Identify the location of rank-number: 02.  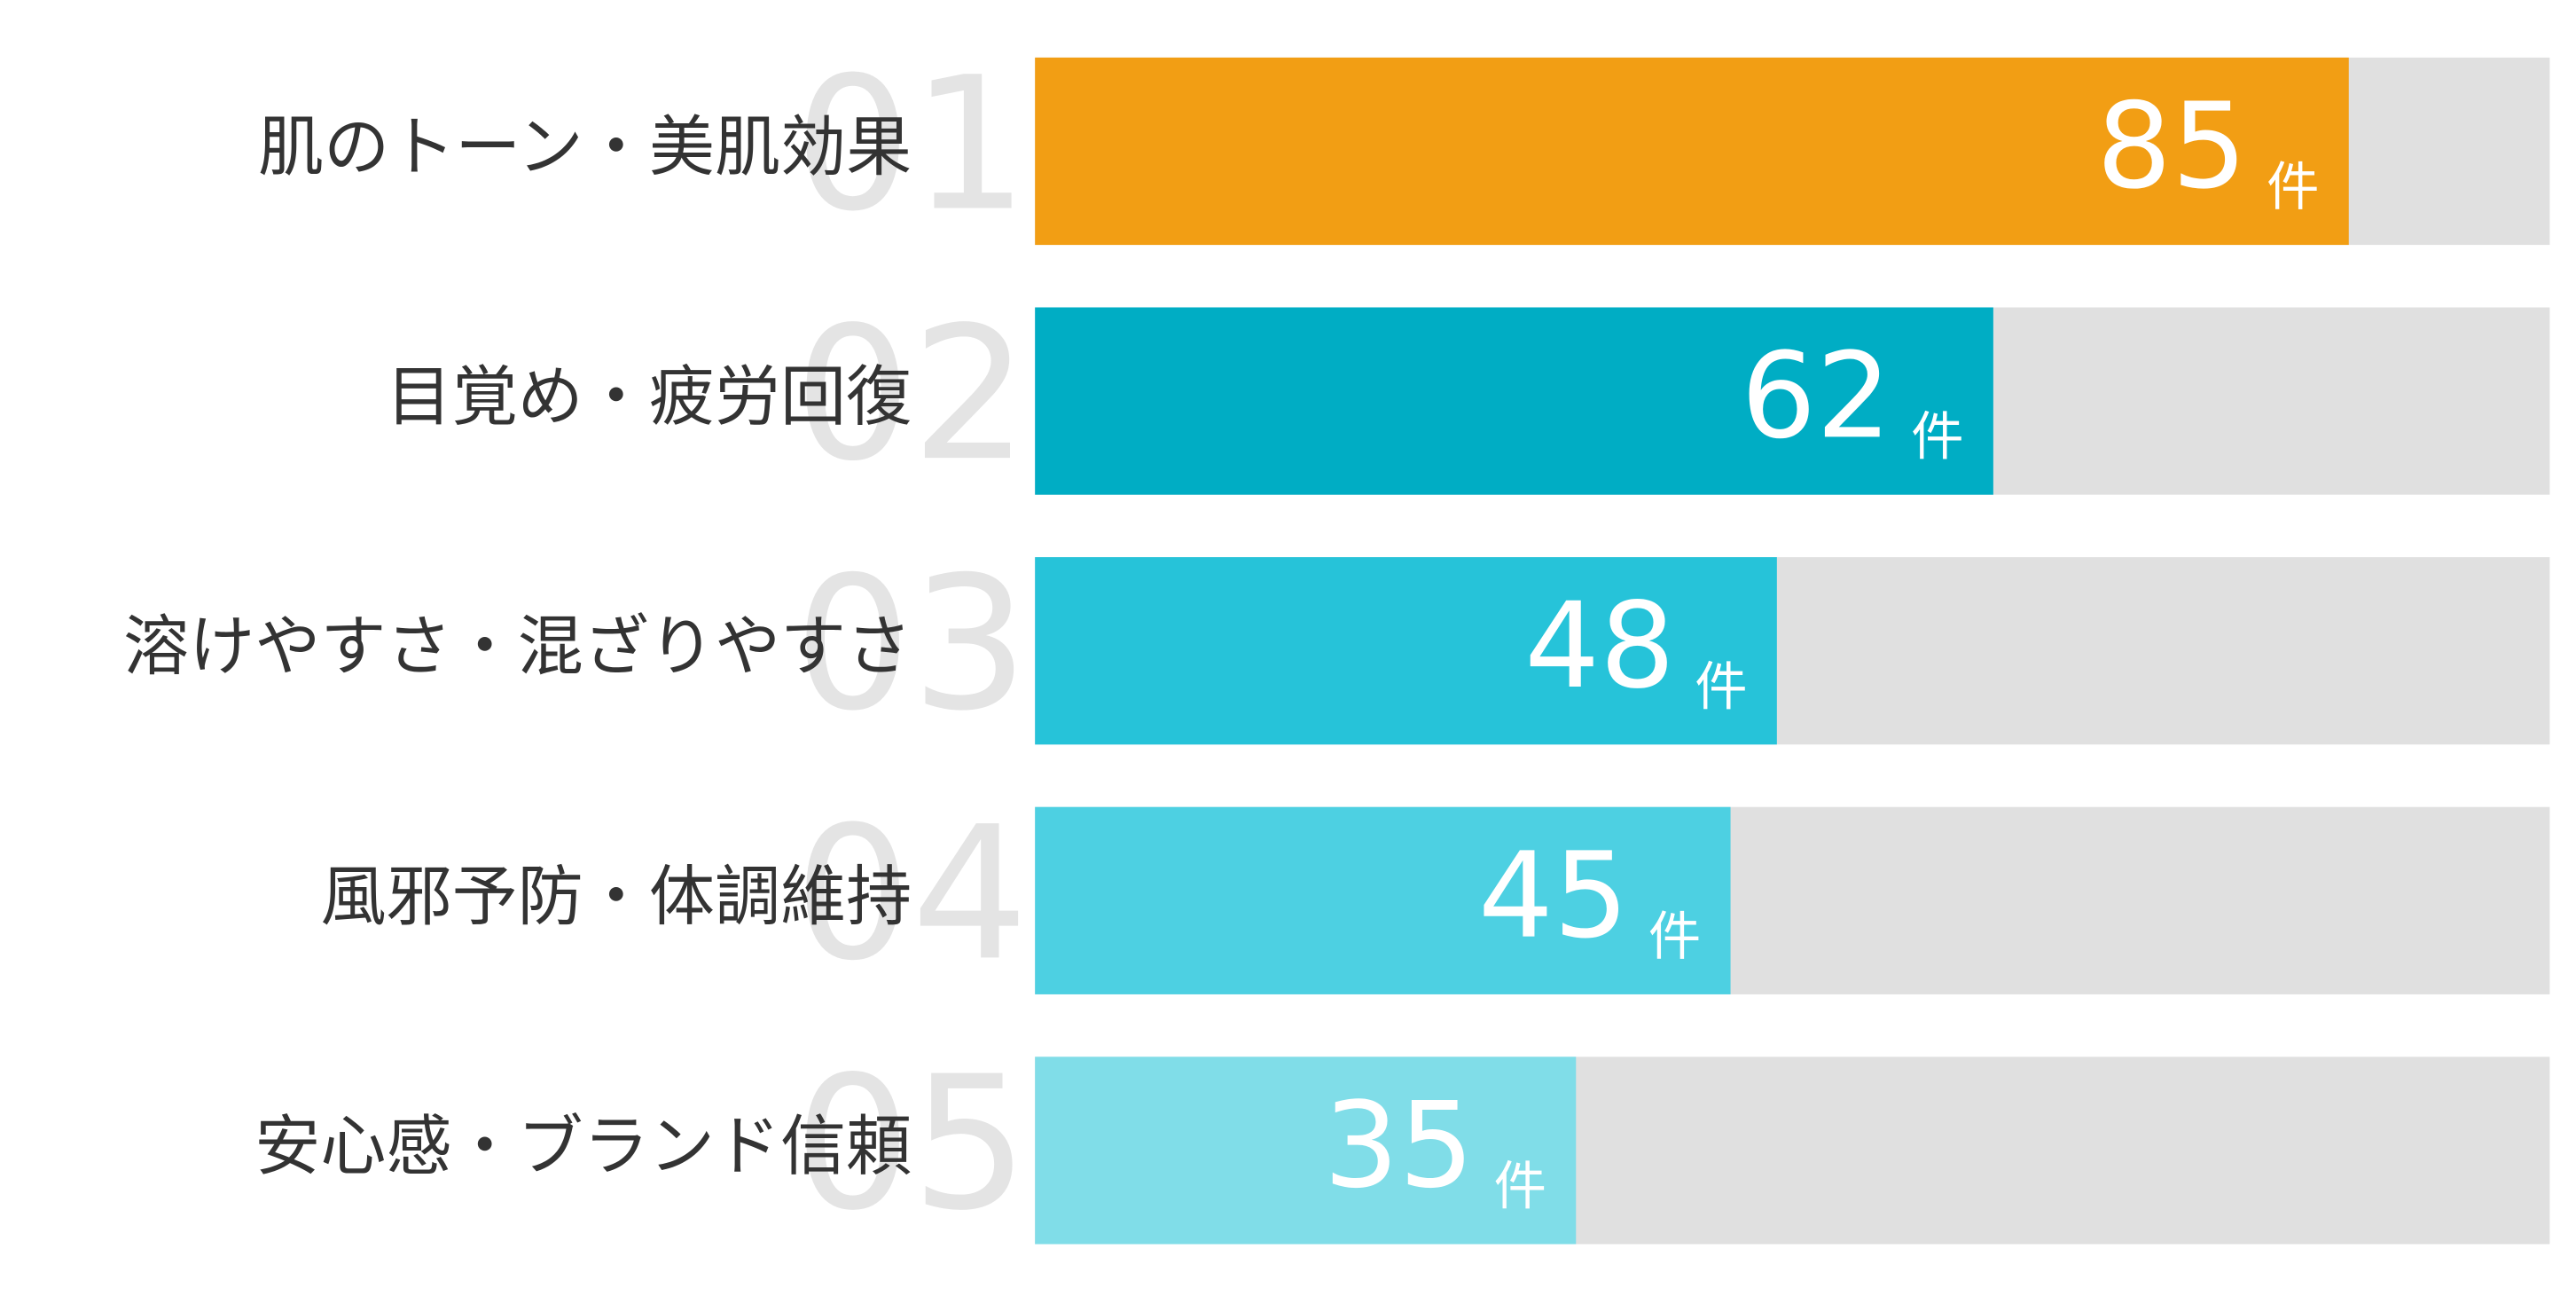
(912, 394).